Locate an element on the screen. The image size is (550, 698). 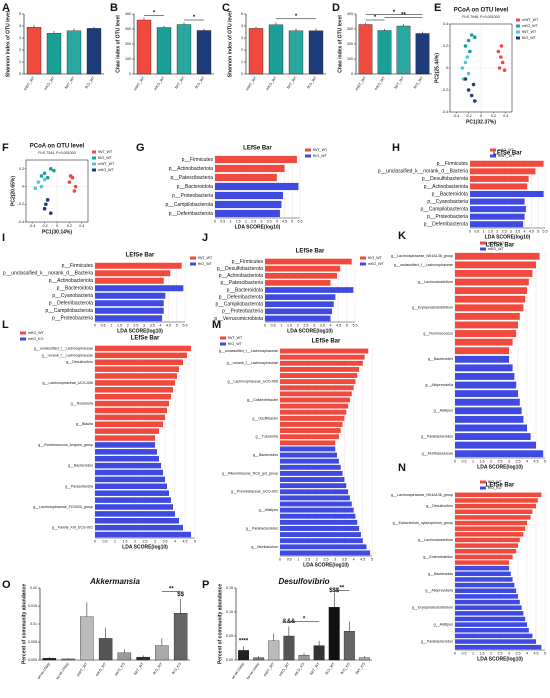
category-label: g__Erysipelatoclostridium is located at coordinates (432, 608).